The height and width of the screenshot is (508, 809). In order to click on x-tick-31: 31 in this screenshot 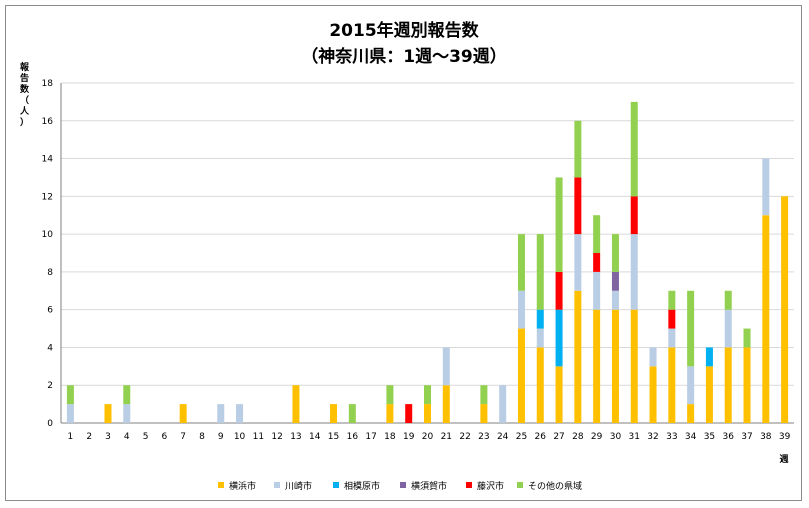, I will do `click(634, 437)`.